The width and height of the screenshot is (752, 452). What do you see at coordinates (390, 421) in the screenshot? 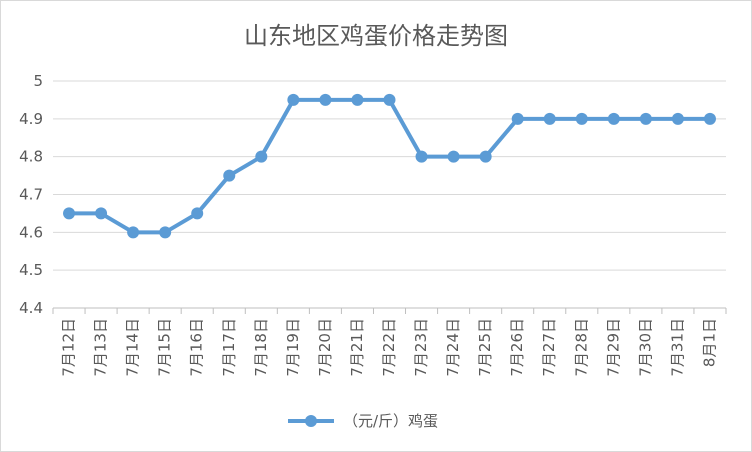
I see `legend-label: （元/斤）鸡蛋` at bounding box center [390, 421].